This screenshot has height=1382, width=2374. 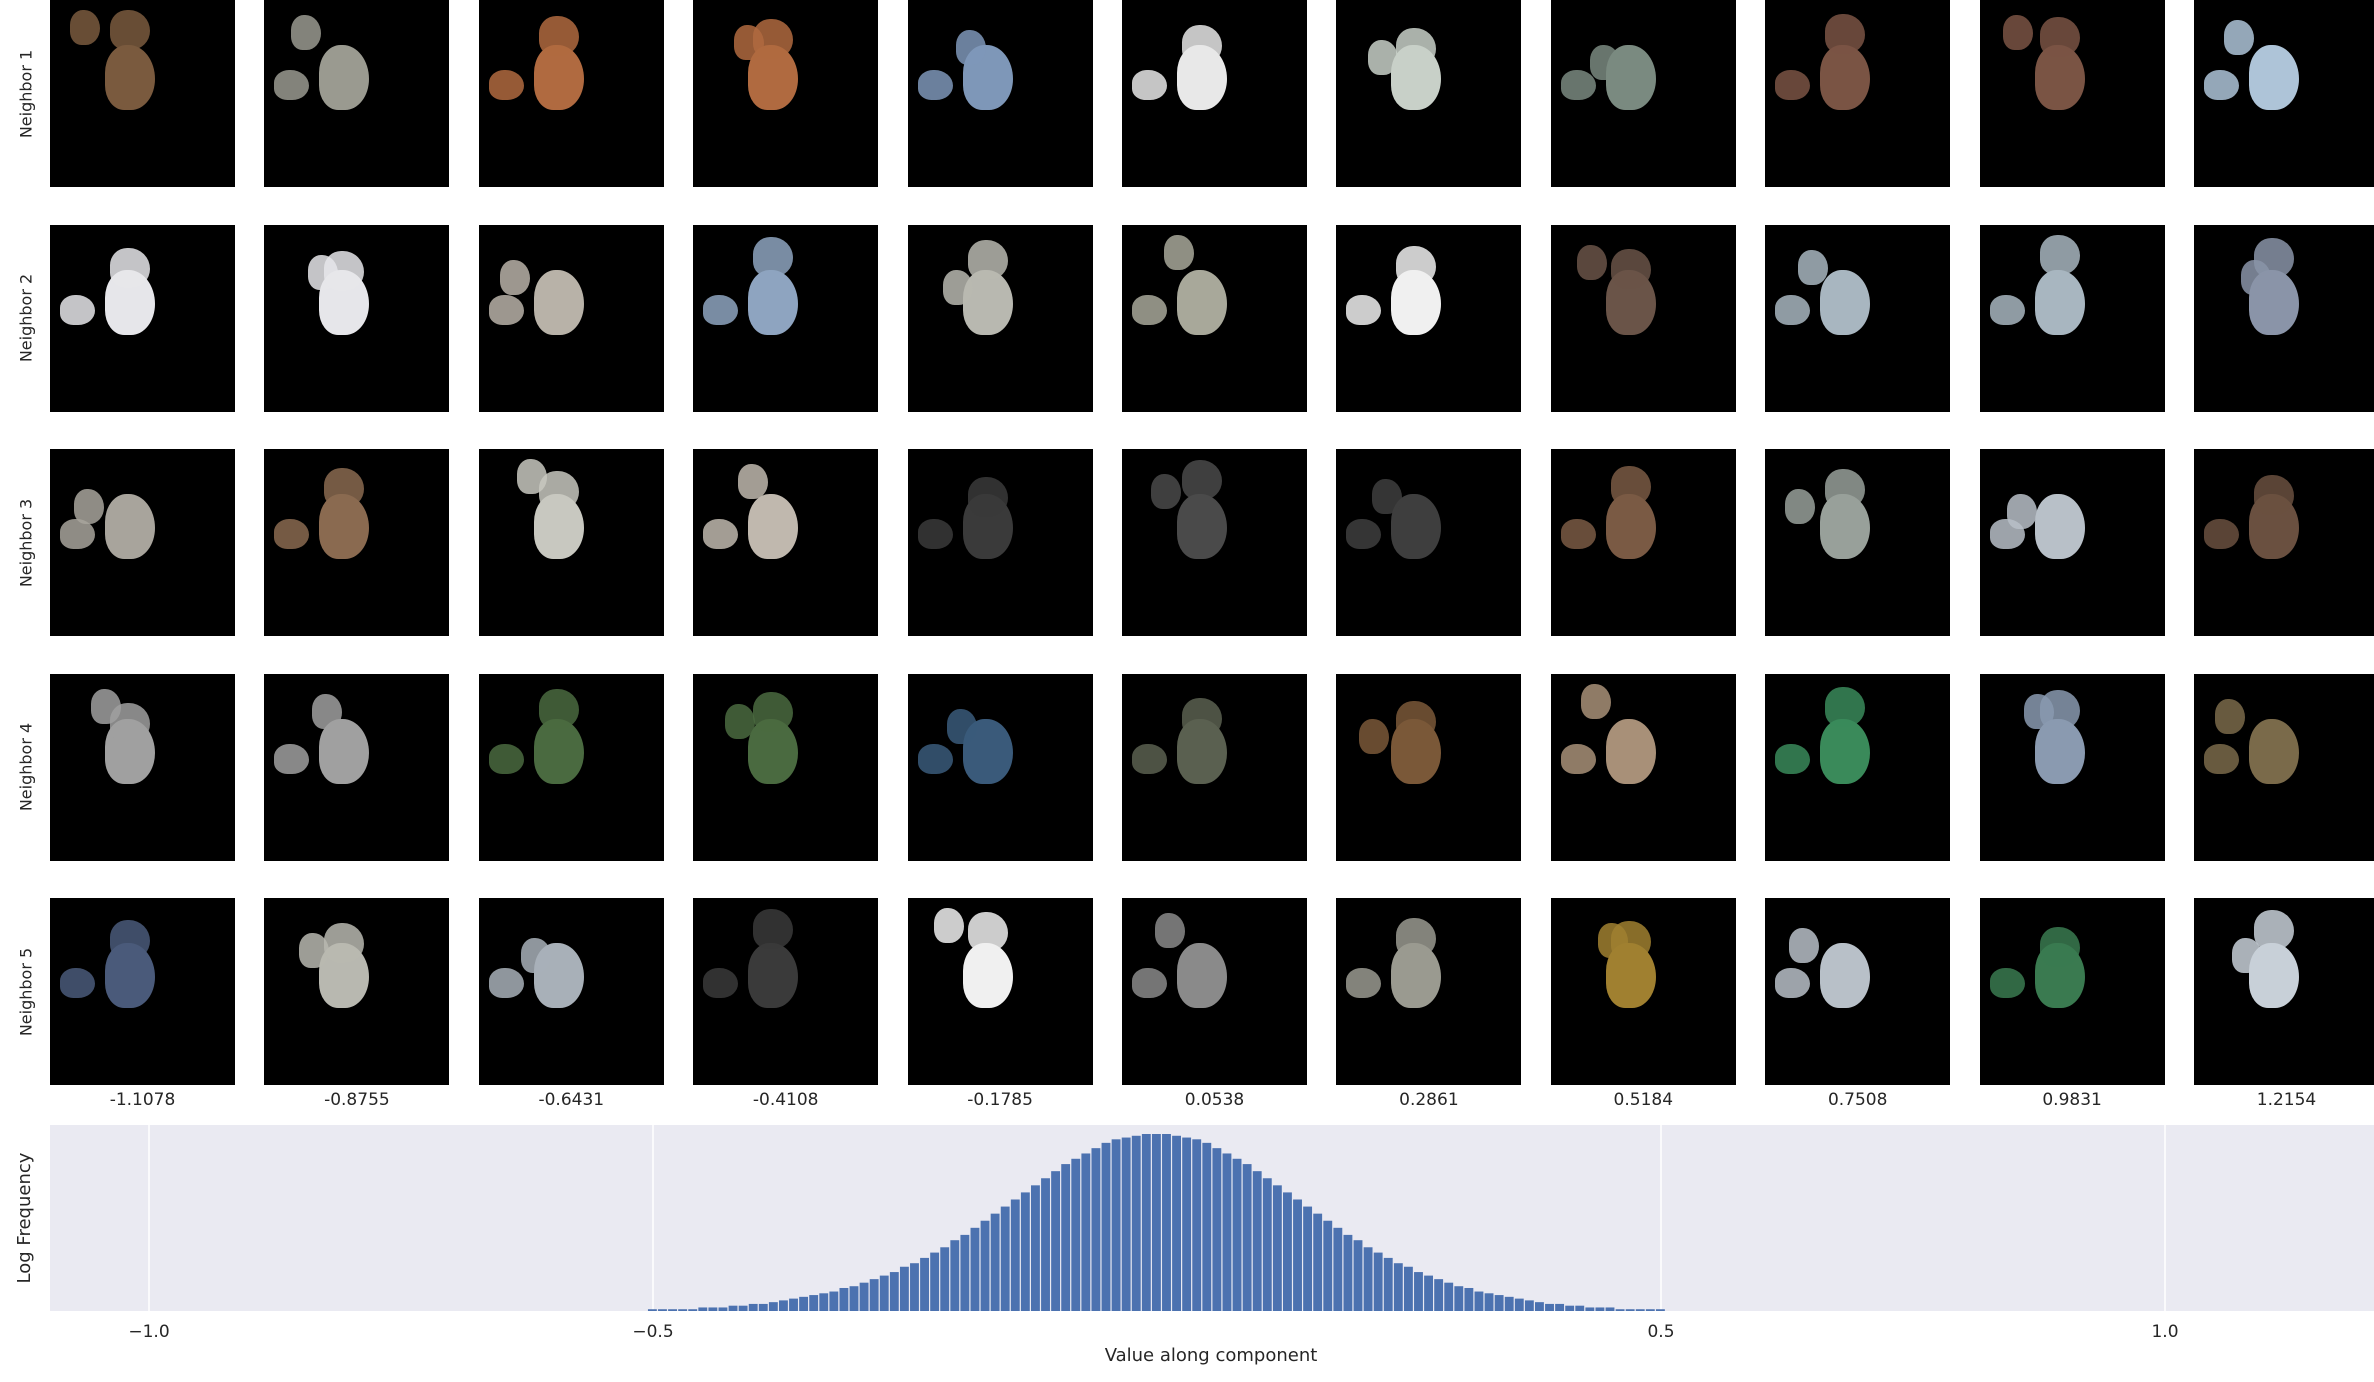 I want to click on column-value-label: 1.2154, so click(x=2286, y=1100).